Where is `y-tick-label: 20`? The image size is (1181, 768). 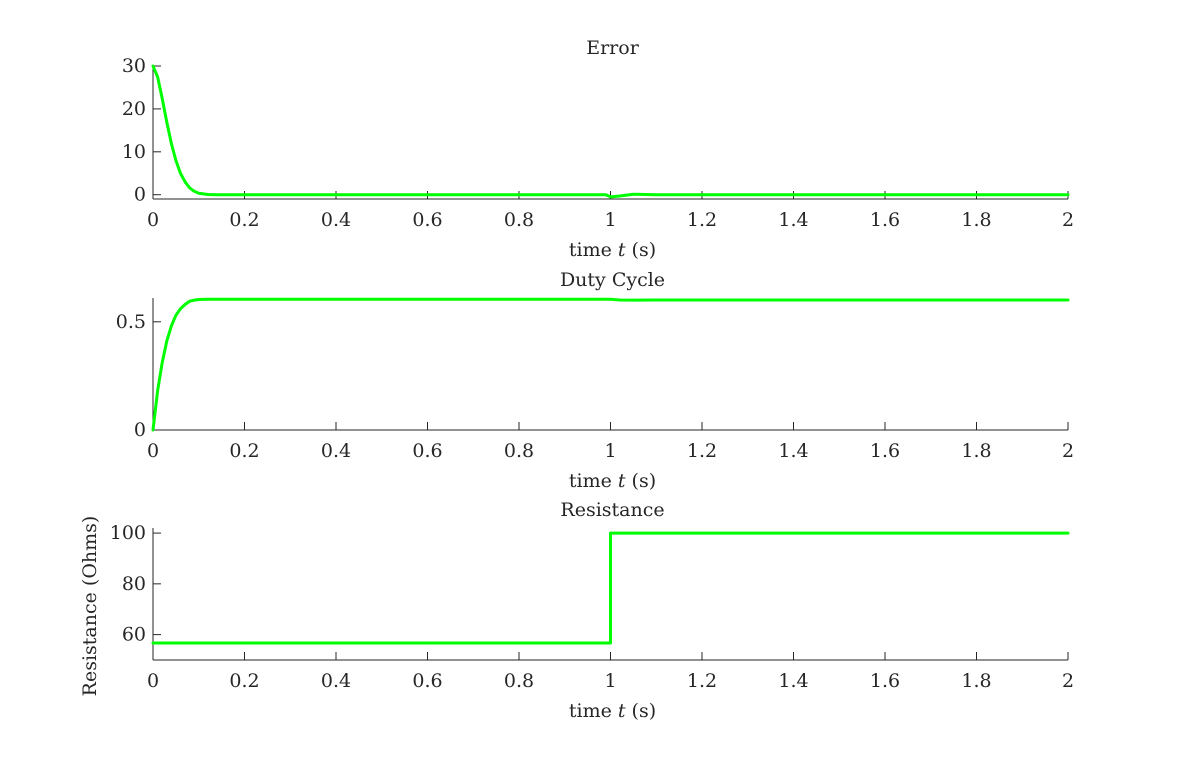 y-tick-label: 20 is located at coordinates (134, 109).